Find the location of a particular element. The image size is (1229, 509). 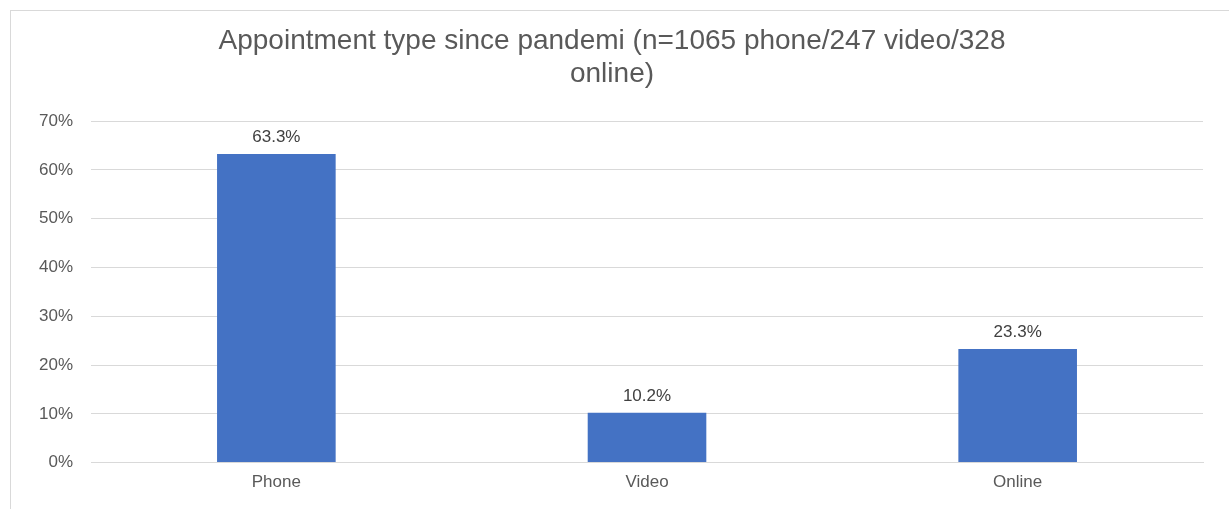

y-tick-label: 40% is located at coordinates (56, 267).